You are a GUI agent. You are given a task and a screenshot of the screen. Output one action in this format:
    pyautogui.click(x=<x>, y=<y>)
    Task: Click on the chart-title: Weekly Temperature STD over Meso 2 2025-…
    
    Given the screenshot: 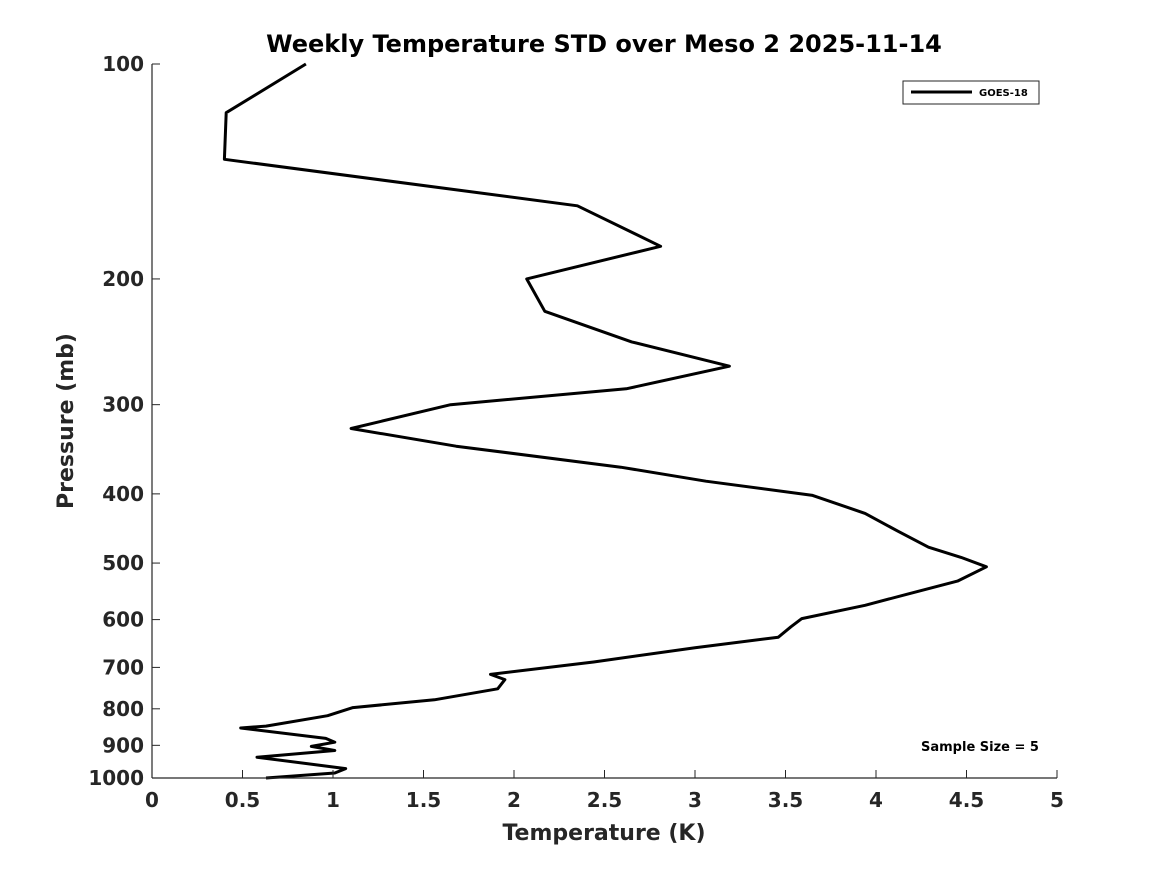 What is the action you would take?
    pyautogui.click(x=604, y=44)
    